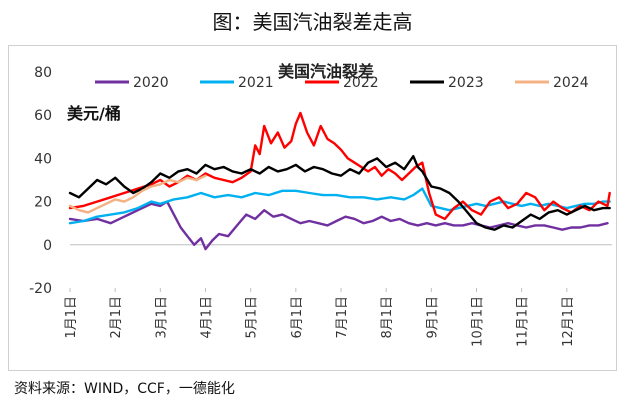 The height and width of the screenshot is (412, 625). Describe the element at coordinates (297, 317) in the screenshot. I see `x-tick-label: 6月1日` at that location.